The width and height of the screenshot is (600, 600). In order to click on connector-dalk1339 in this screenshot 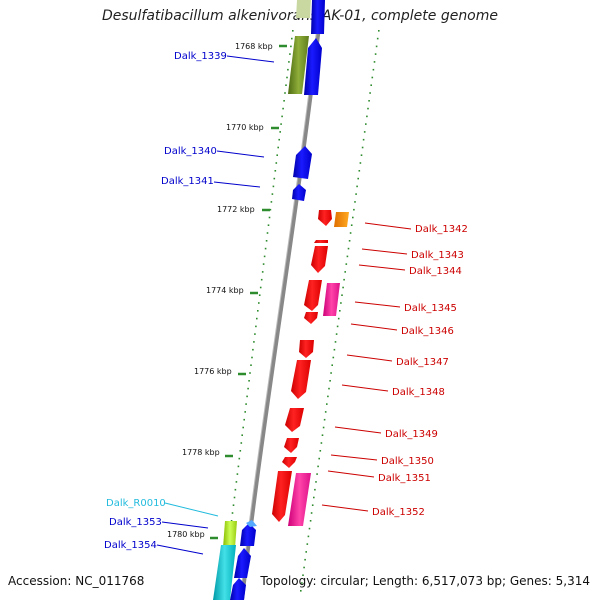, I will do `click(250, 59)`.